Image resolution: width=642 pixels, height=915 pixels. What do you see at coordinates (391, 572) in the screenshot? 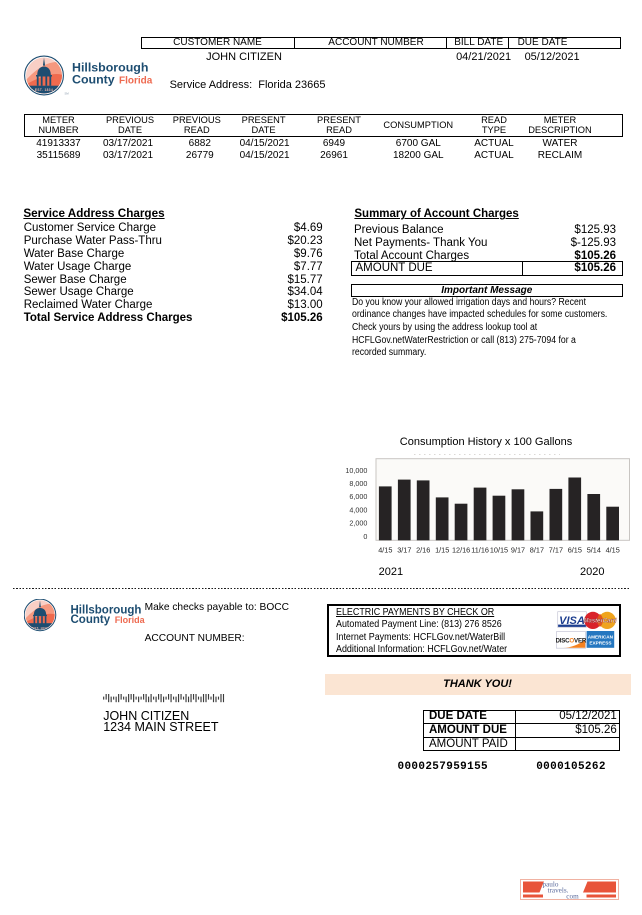
I see `svg-text: 2021` at bounding box center [391, 572].